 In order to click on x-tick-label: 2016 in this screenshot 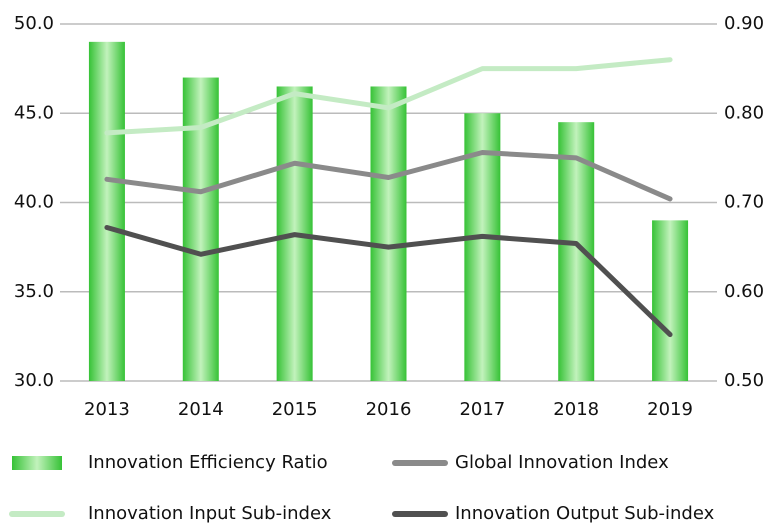, I will do `click(389, 409)`.